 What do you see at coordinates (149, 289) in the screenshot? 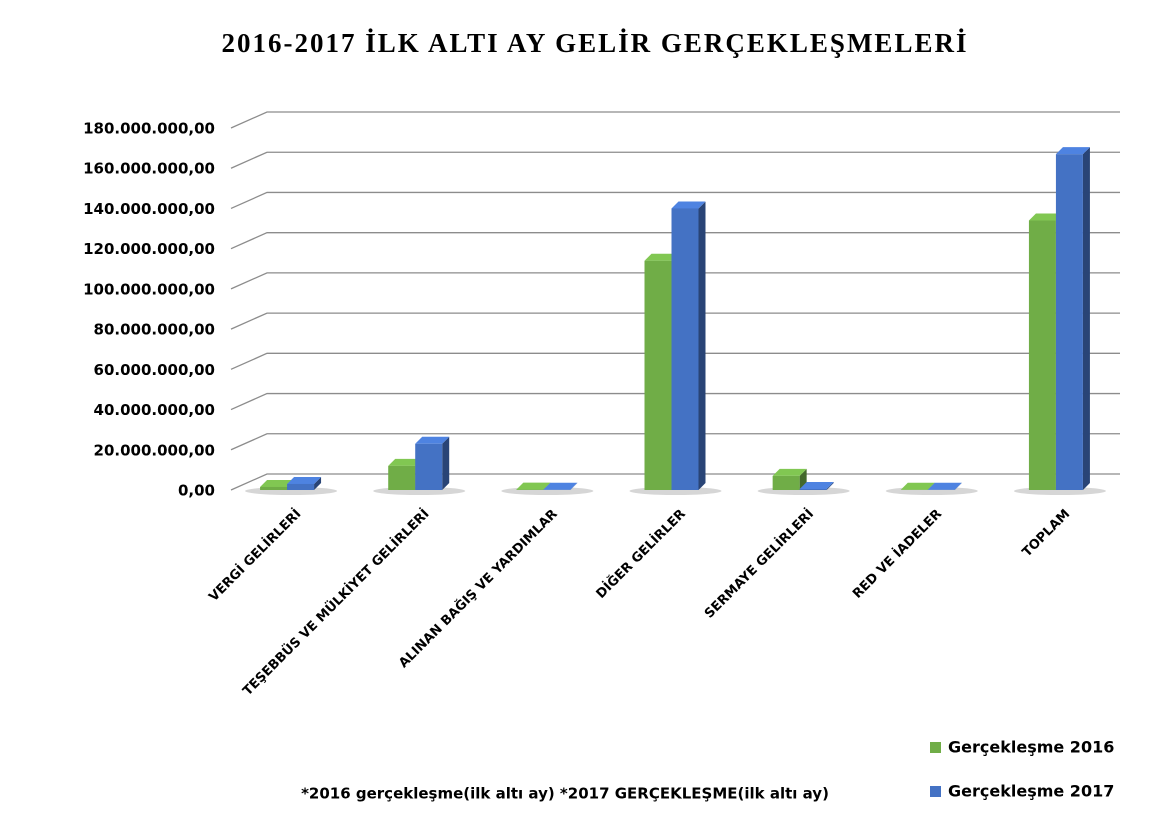
I see `y-tick-label: 100.000.000,00` at bounding box center [149, 289].